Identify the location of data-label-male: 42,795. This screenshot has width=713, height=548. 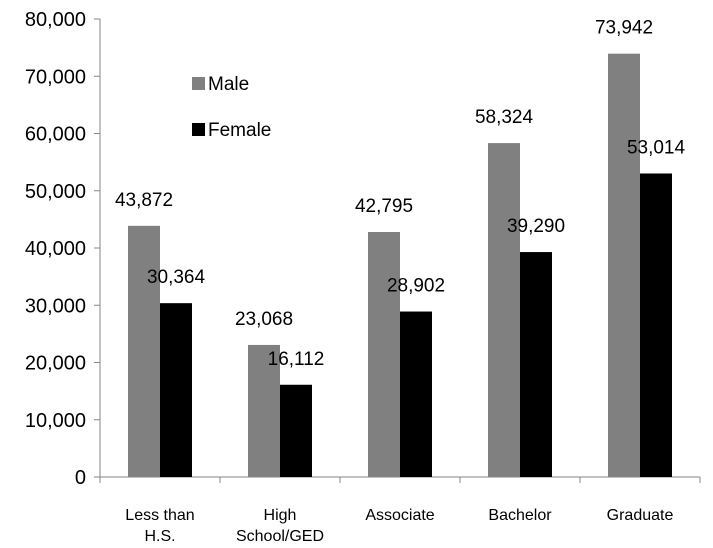
(384, 206).